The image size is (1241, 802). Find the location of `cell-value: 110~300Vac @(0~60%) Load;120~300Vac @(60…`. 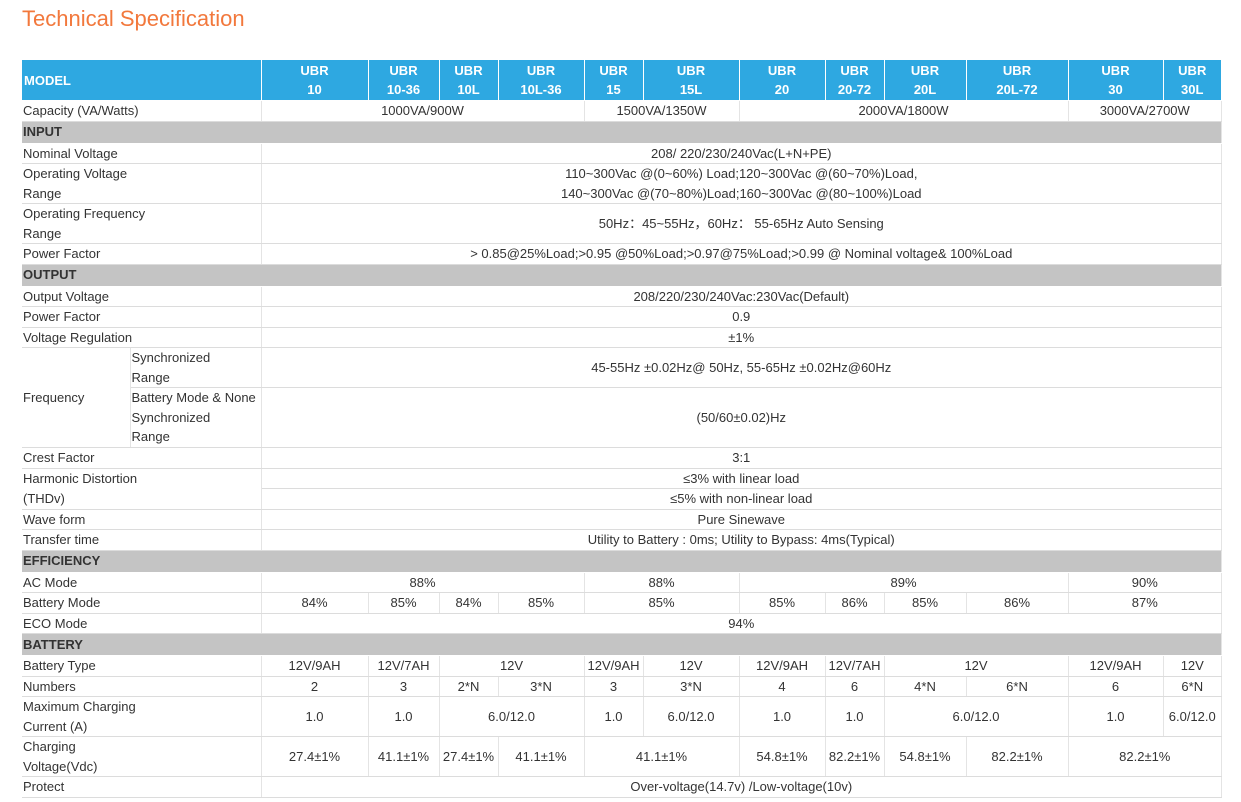

cell-value: 110~300Vac @(0~60%) Load;120~300Vac @(60… is located at coordinates (742, 183).